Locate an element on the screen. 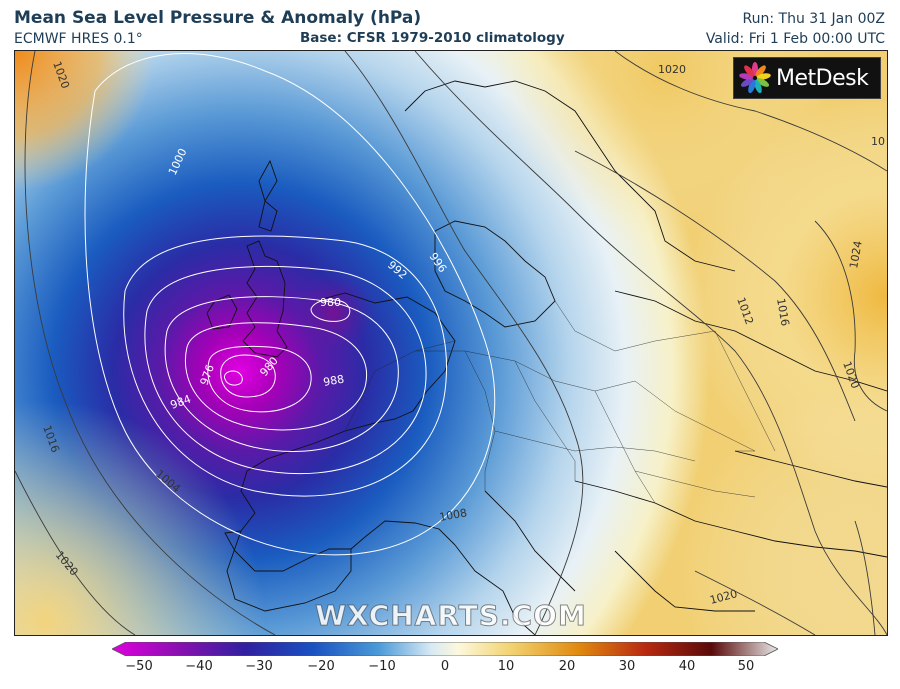 This screenshot has width=900, height=689. colorbar-tick: 10 is located at coordinates (506, 666).